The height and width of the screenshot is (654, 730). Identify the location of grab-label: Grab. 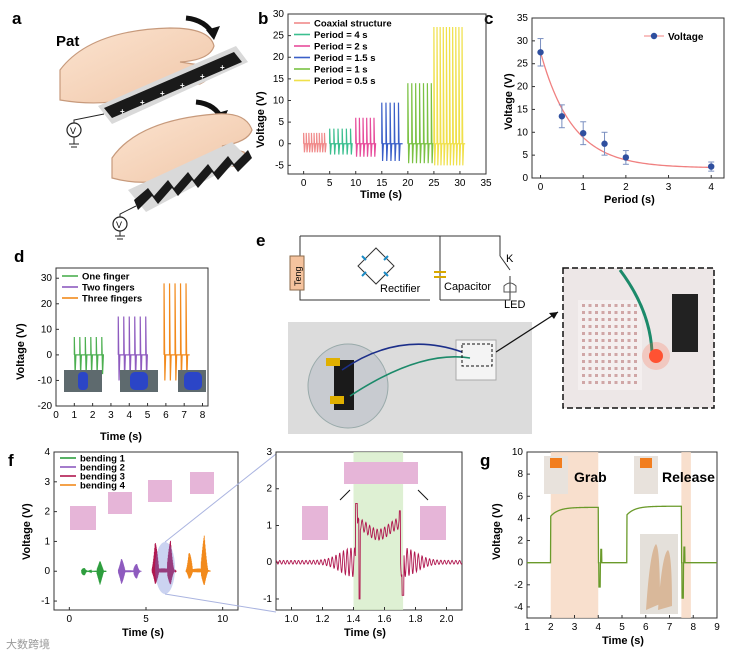
(590, 477).